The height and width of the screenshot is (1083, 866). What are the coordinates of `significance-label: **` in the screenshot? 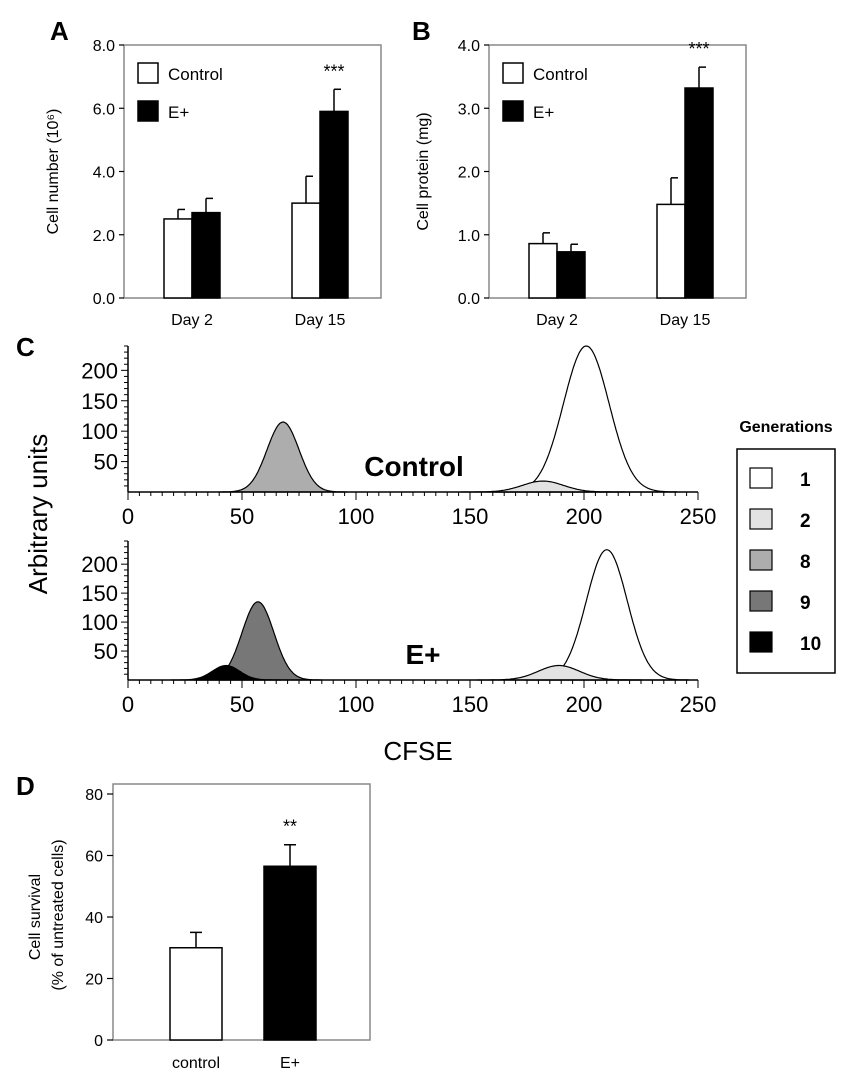 It's located at (290, 827).